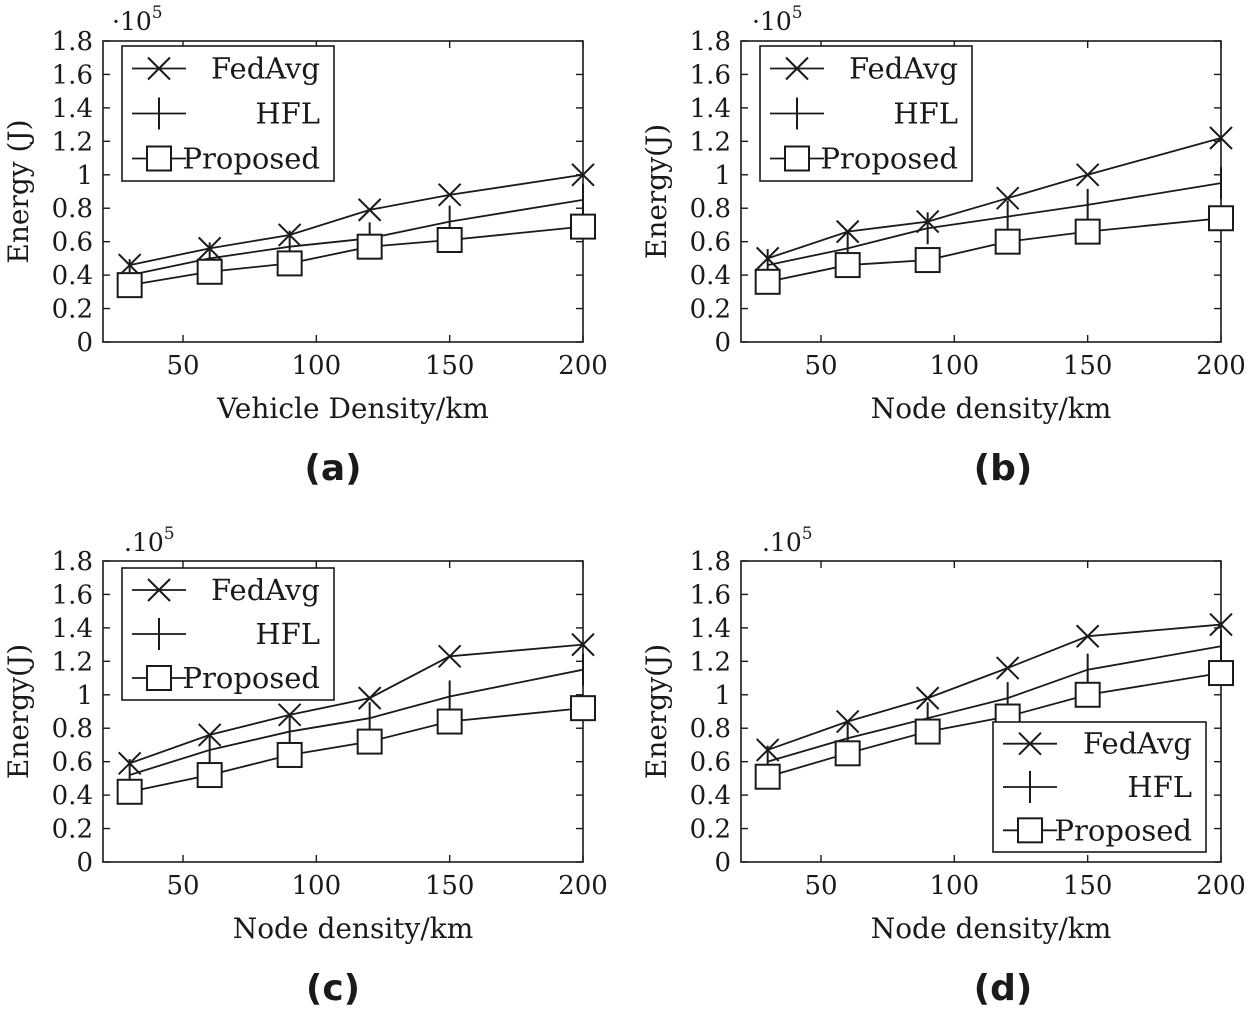  What do you see at coordinates (137, 19) in the screenshot?
I see `y-multiplier: ·105` at bounding box center [137, 19].